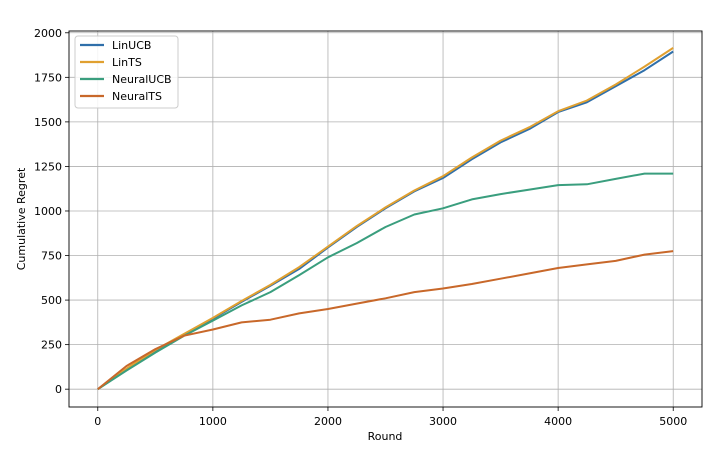 This screenshot has height=450, width=728. What do you see at coordinates (213, 421) in the screenshot?
I see `x-tick-label: 1000` at bounding box center [213, 421].